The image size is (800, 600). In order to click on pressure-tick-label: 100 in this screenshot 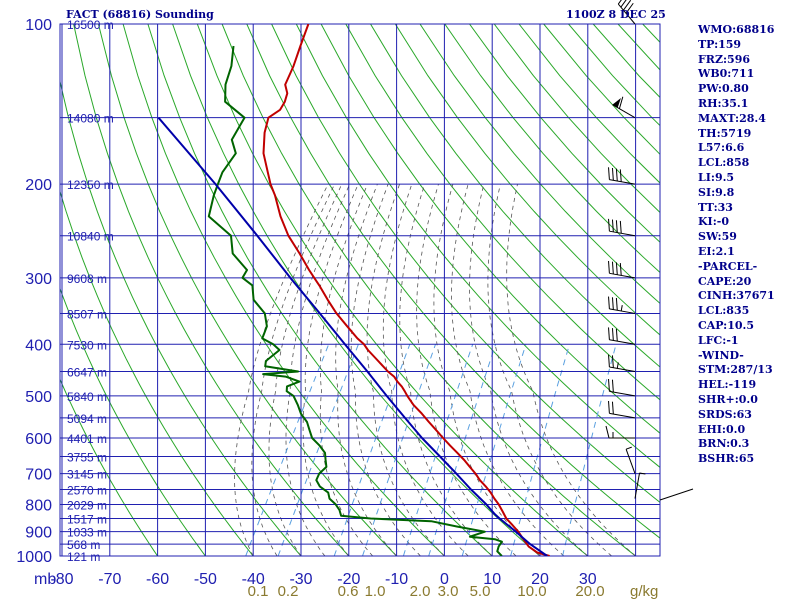, I will do `click(38, 25)`.